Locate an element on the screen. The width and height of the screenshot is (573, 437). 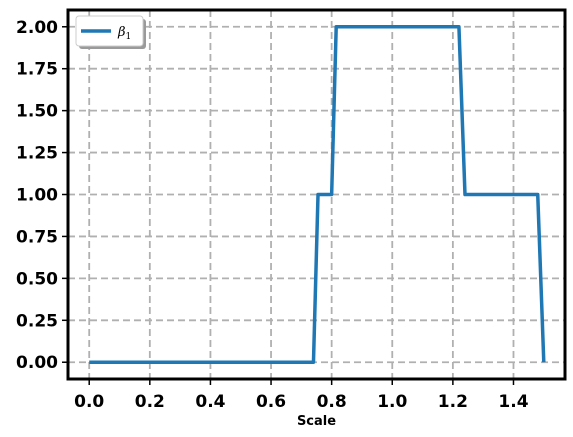
y-axis: 0.00 0.25 0.50 0.75 1.00 1.25 1.50 1.75 2.00 is located at coordinates (42, 195).